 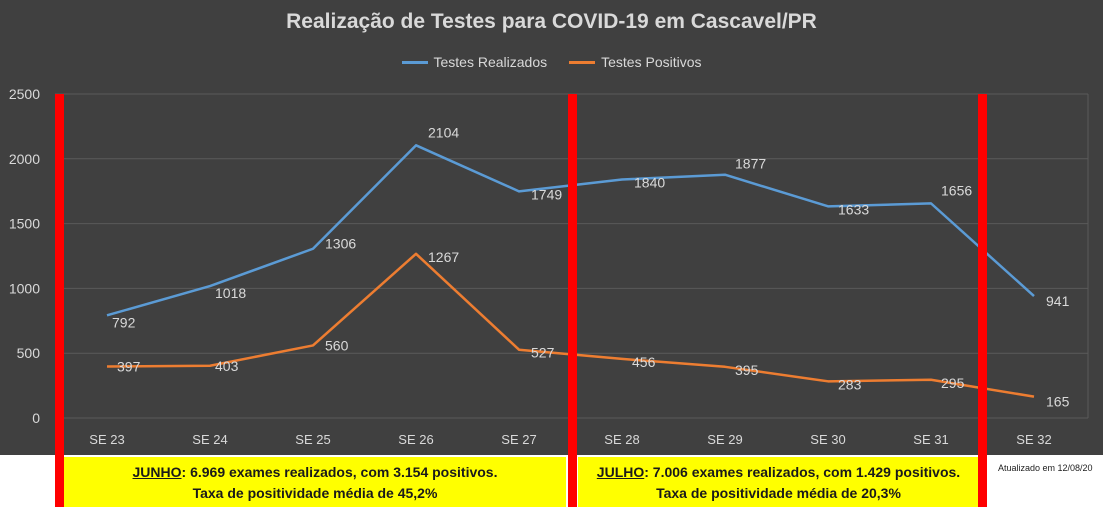 What do you see at coordinates (930, 439) in the screenshot?
I see `x-tick-label: SE 31` at bounding box center [930, 439].